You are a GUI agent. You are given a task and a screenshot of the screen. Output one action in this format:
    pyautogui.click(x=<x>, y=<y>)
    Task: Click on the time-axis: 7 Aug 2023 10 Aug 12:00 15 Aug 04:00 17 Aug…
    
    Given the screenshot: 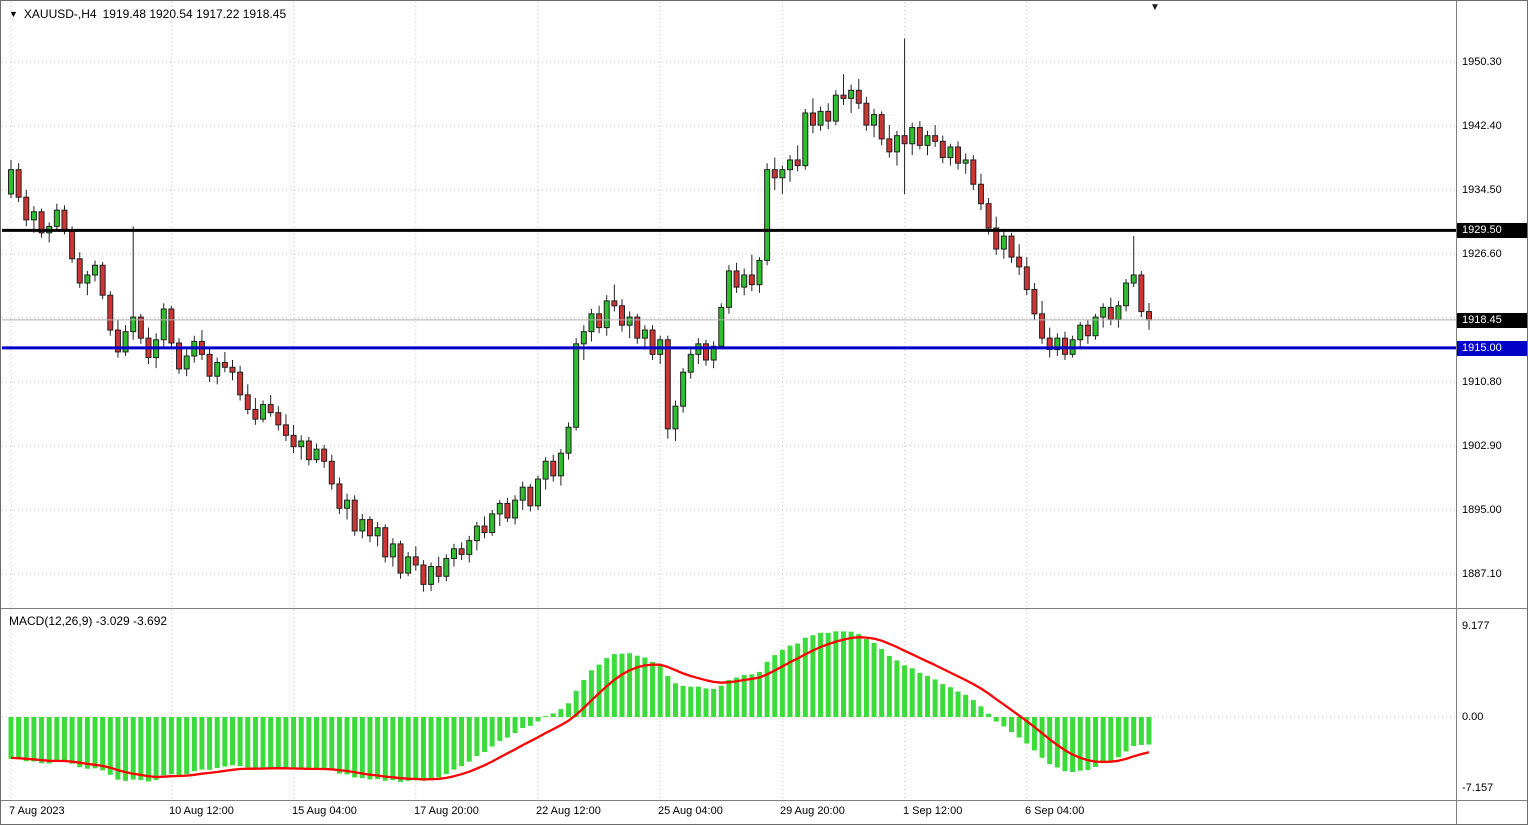 What is the action you would take?
    pyautogui.click(x=729, y=812)
    